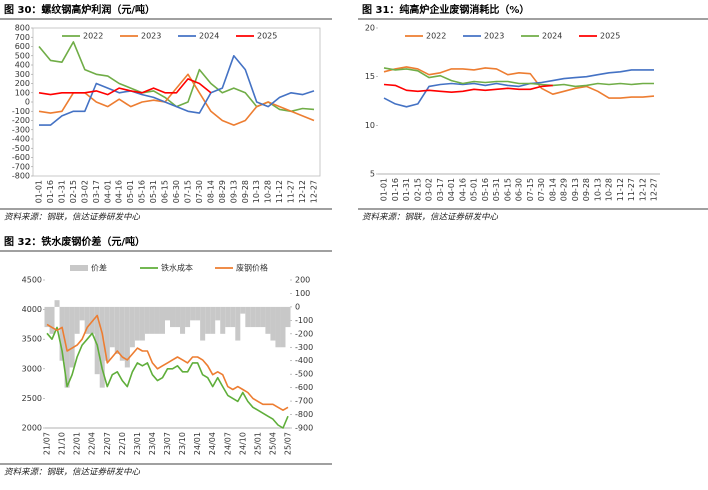 The width and height of the screenshot is (708, 490). Describe the element at coordinates (304, 333) in the screenshot. I see `y2-tick-label: -200` at that location.